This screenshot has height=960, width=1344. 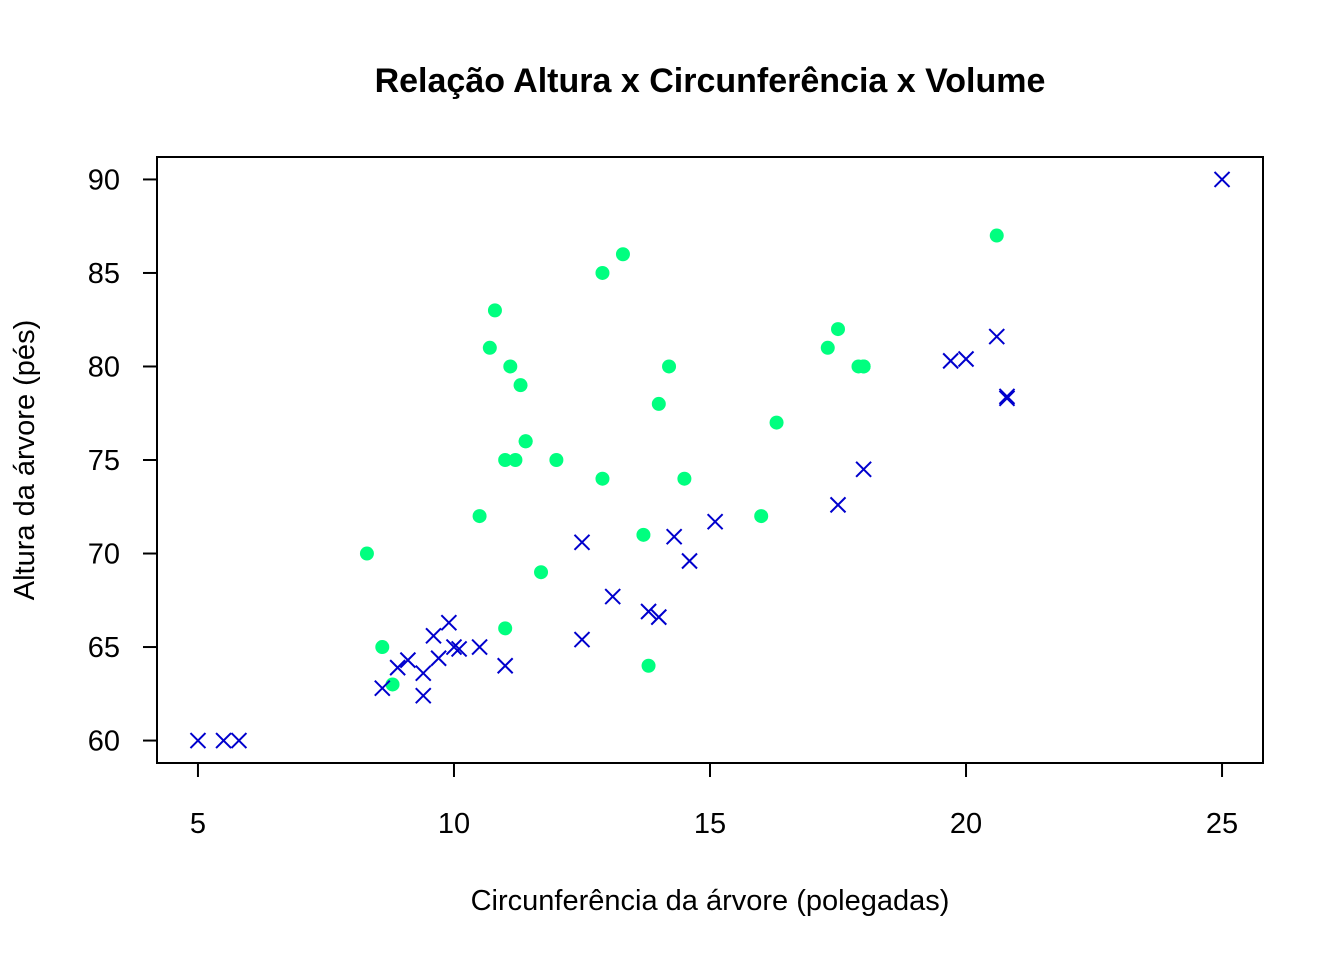 I want to click on x-tick-label: 15, so click(x=710, y=824).